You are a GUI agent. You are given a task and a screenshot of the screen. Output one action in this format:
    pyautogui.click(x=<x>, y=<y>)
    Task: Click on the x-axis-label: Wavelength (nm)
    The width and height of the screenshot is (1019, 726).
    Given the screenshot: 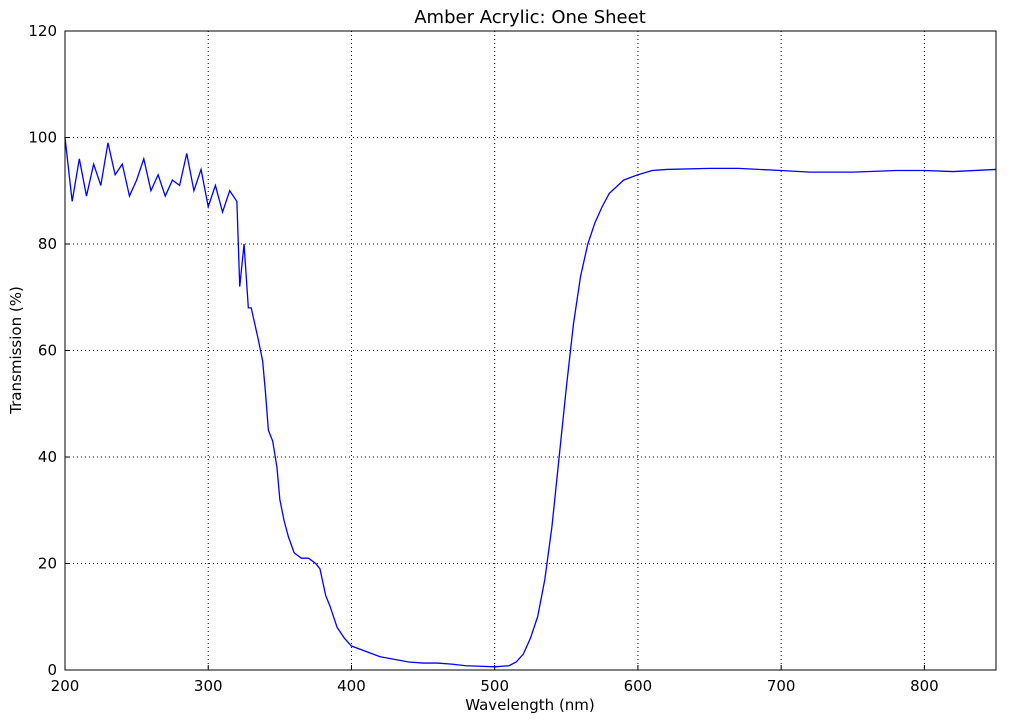 What is the action you would take?
    pyautogui.click(x=530, y=705)
    